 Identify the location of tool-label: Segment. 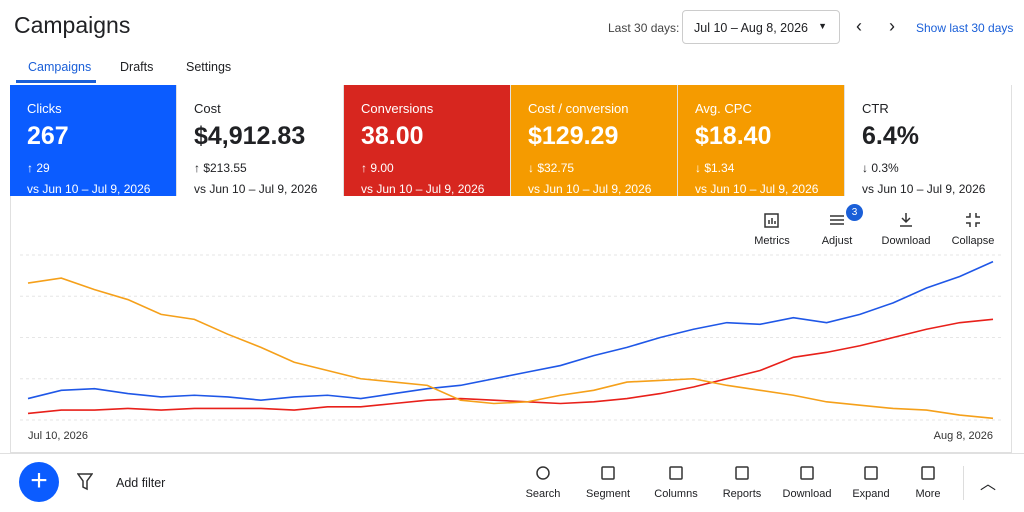
(608, 494).